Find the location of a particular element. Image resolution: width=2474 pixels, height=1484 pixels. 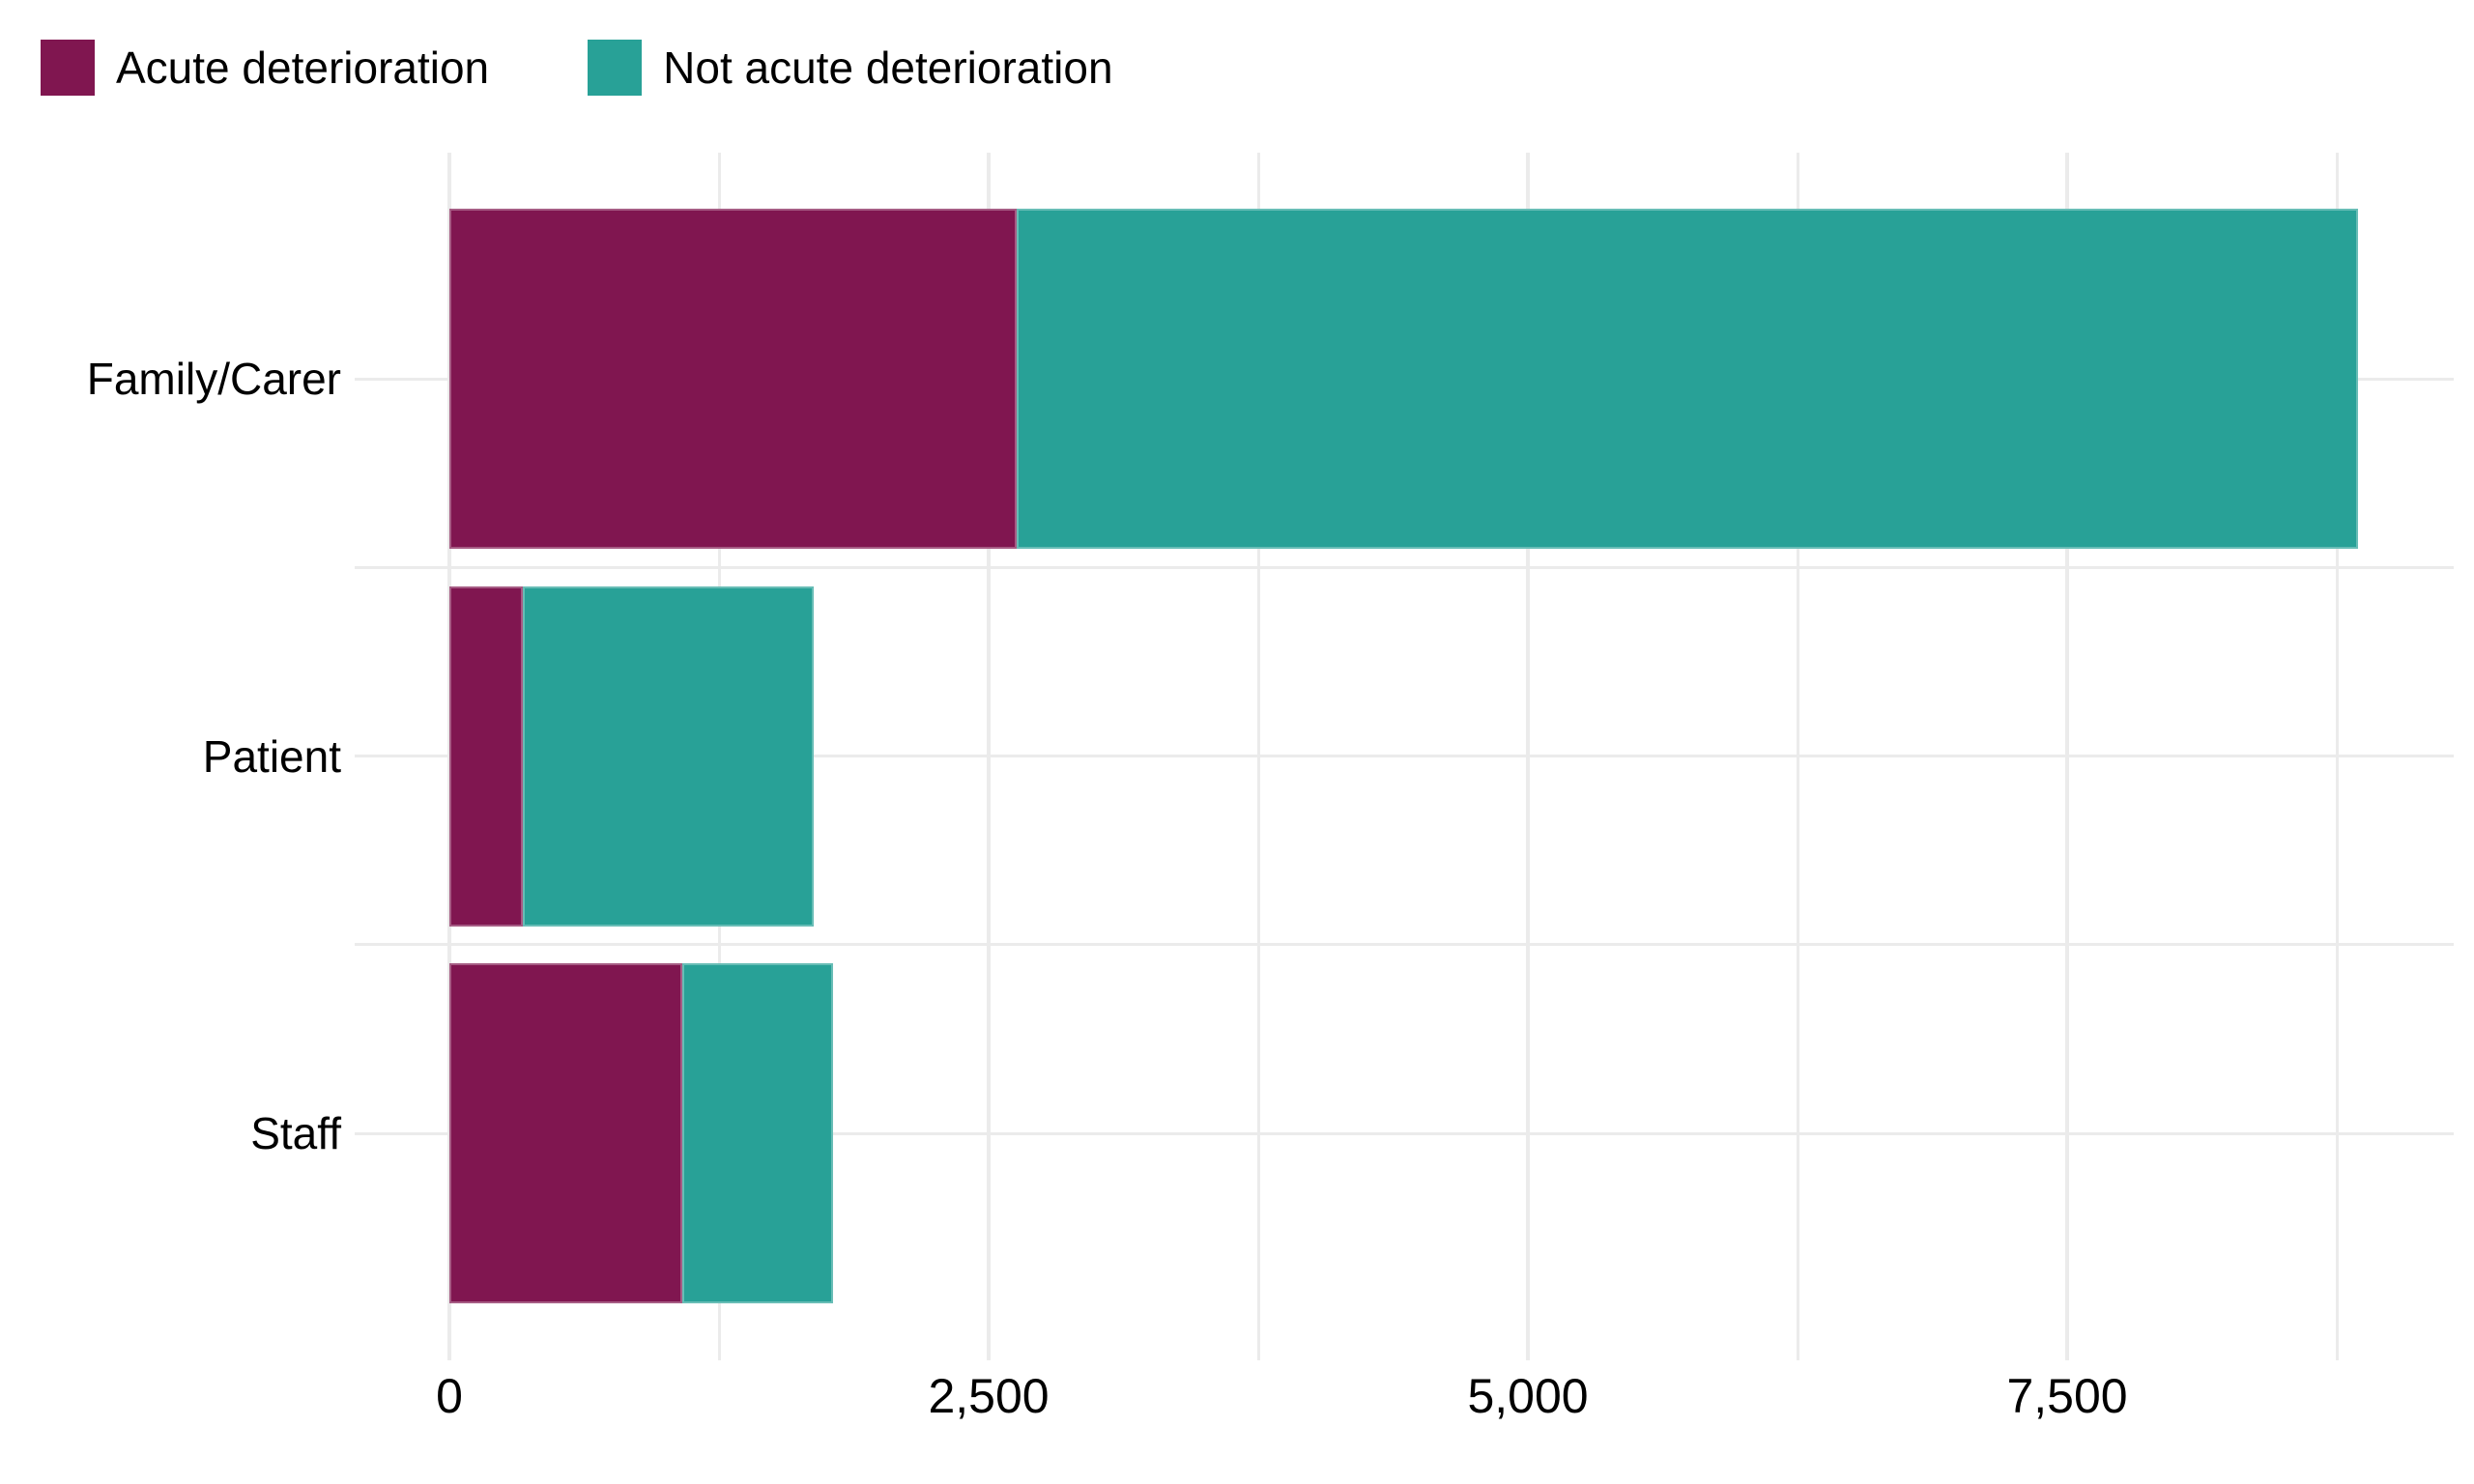

bar-segment-not-acute-deterioration-family-carer is located at coordinates (1688, 379).